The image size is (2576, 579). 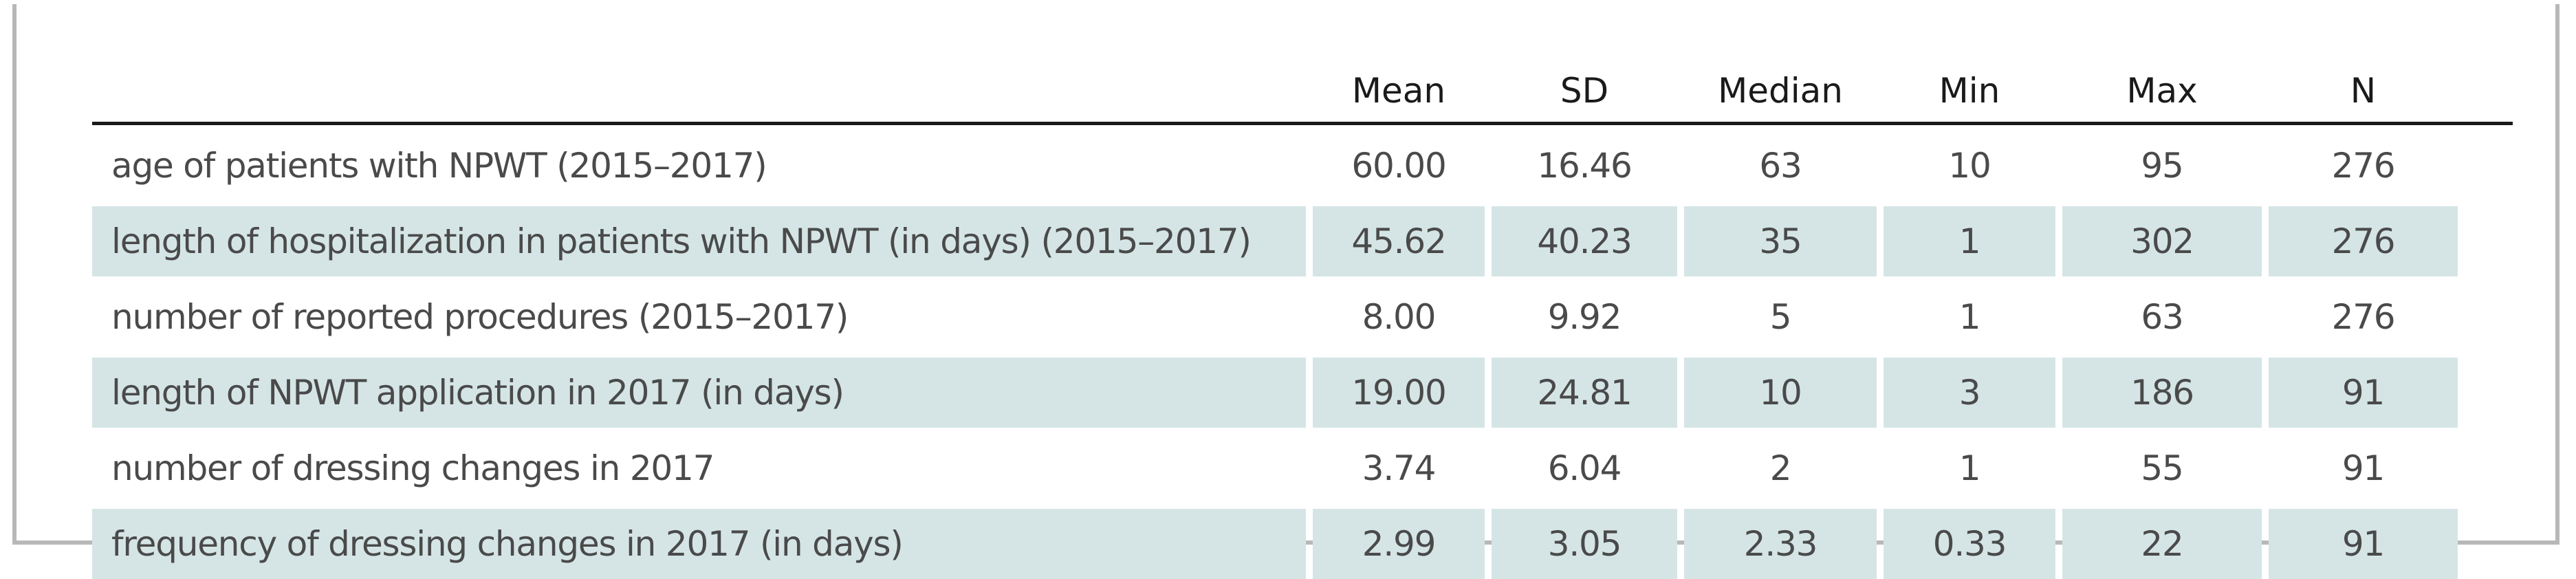 I want to click on cell-mean: 19.00, so click(x=1399, y=393).